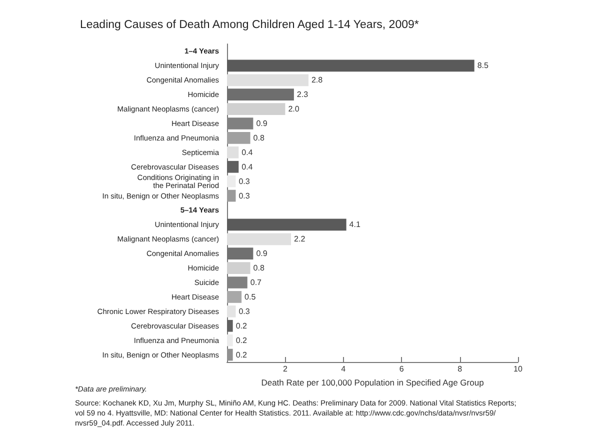 The width and height of the screenshot is (591, 444). I want to click on x-axis-title: Death Rate per 100,000 Population in Specified Age Group, so click(372, 383).